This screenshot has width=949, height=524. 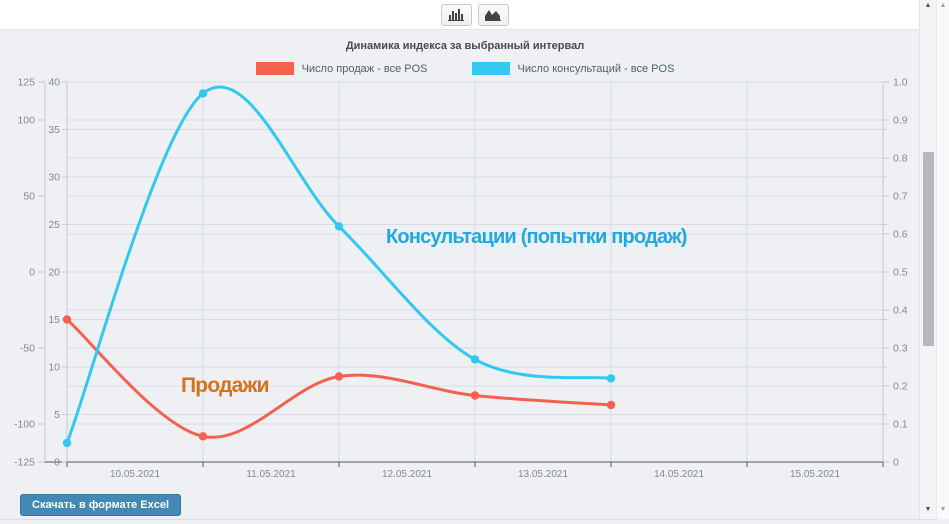 I want to click on inner-scroll-up-button: ▲, so click(x=928, y=5).